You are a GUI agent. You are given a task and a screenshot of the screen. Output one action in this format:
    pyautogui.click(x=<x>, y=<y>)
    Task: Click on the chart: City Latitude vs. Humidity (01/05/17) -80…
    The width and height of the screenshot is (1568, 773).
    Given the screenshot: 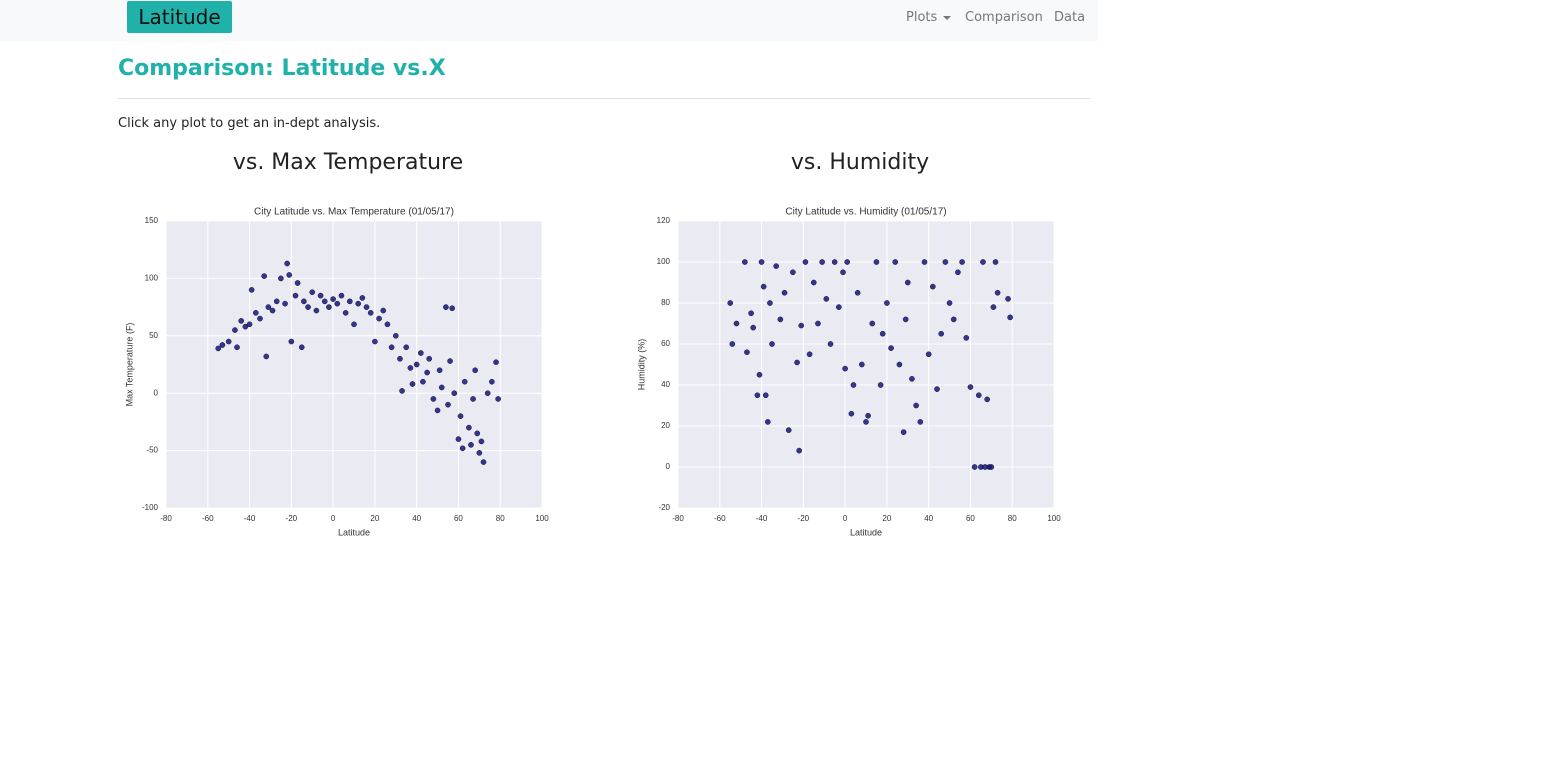 What is the action you would take?
    pyautogui.click(x=850, y=372)
    